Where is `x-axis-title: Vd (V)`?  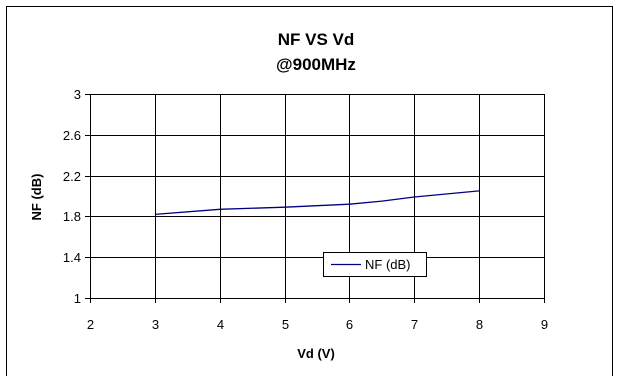
x-axis-title: Vd (V) is located at coordinates (316, 353).